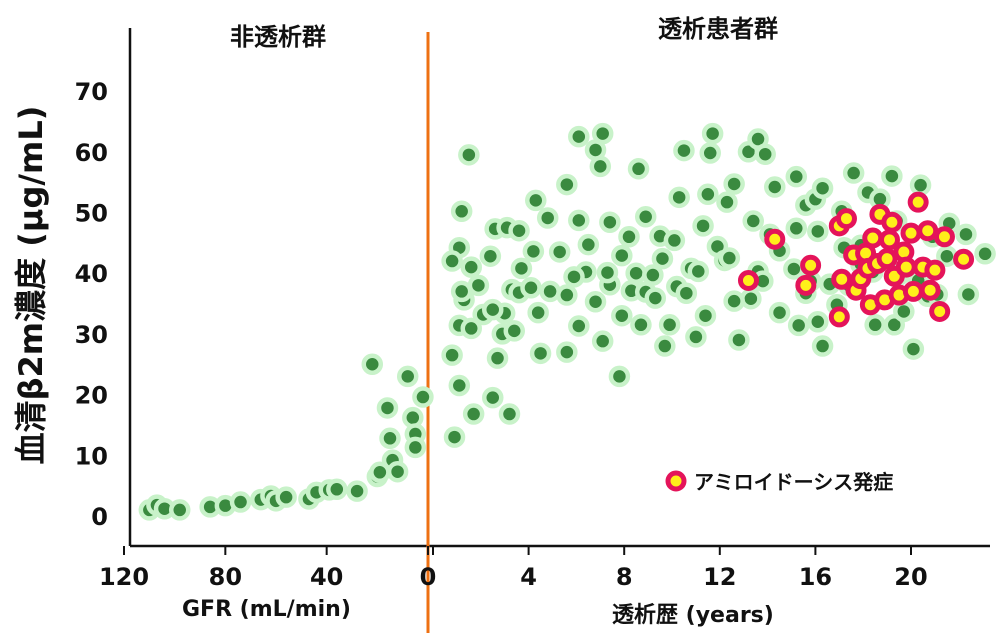  What do you see at coordinates (680, 568) in the screenshot?
I see `x-ticks-years: 4 8 12 16 20` at bounding box center [680, 568].